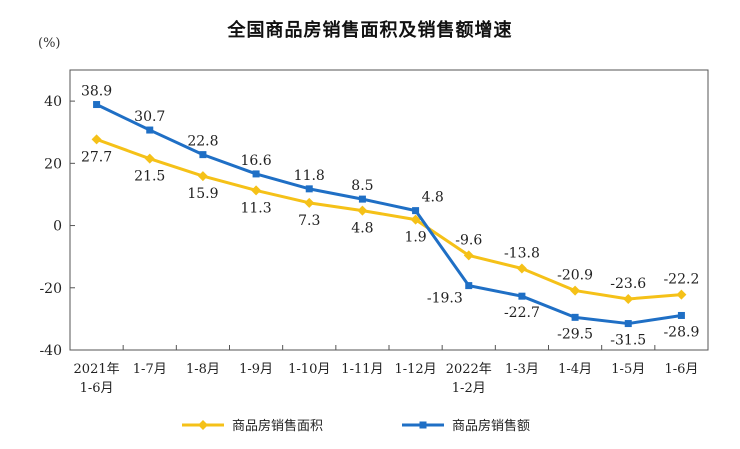 This screenshot has height=449, width=740. I want to click on x-tick-label: 1-5月, so click(628, 369).